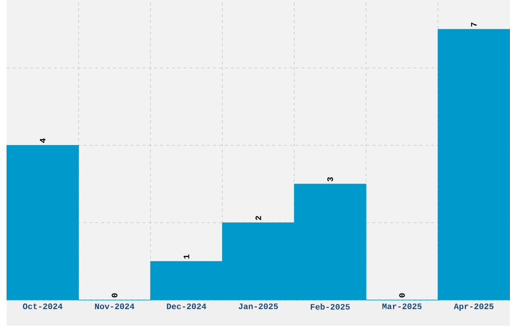  Describe the element at coordinates (258, 307) in the screenshot. I see `x-tick-label: Jan-2025` at that location.